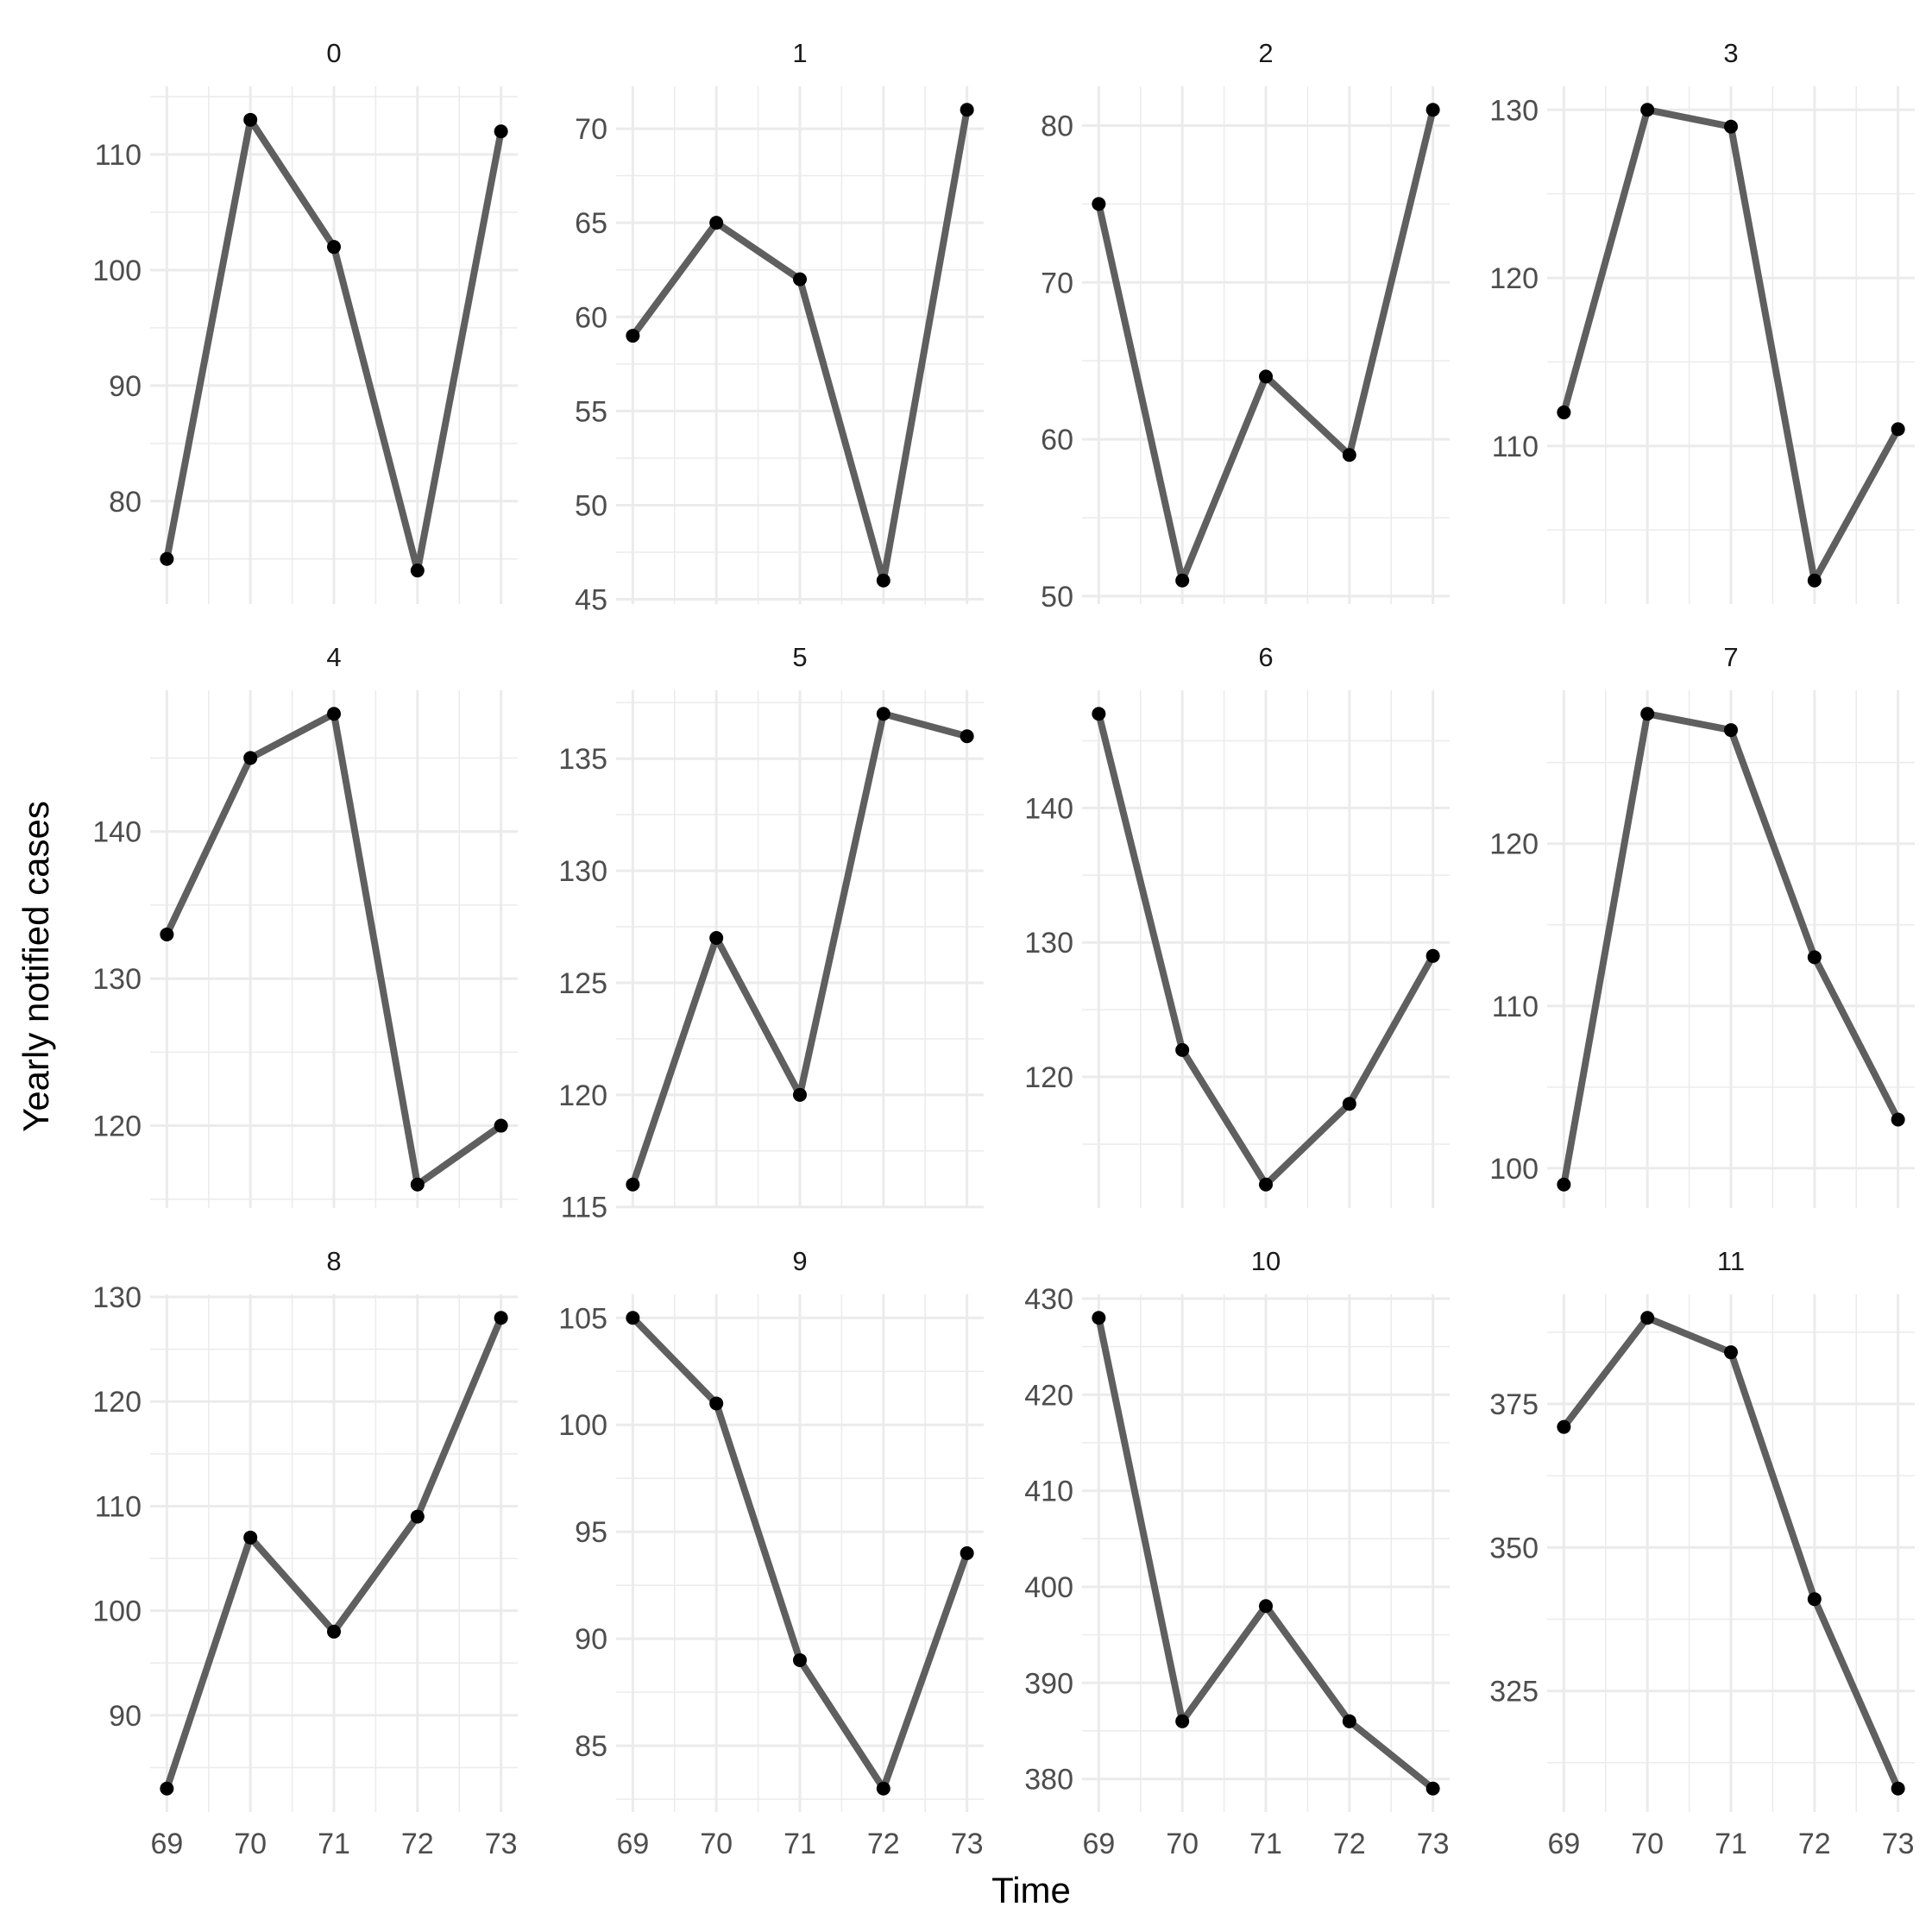  I want to click on facet-panel-2: 50 60 70 80 2, so click(1245, 326).